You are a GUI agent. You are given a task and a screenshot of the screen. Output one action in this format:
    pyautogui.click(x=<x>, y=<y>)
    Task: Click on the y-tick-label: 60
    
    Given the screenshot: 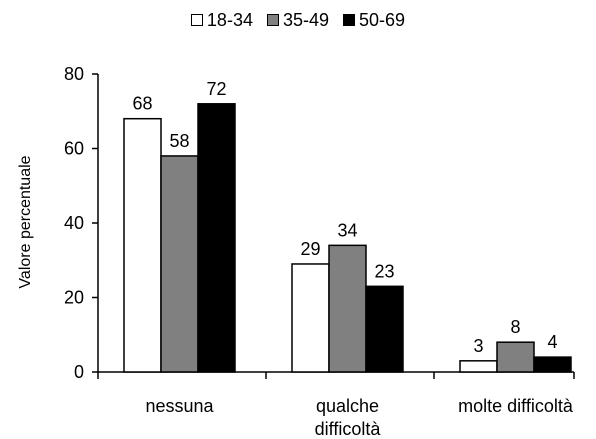 What is the action you would take?
    pyautogui.click(x=74, y=149)
    